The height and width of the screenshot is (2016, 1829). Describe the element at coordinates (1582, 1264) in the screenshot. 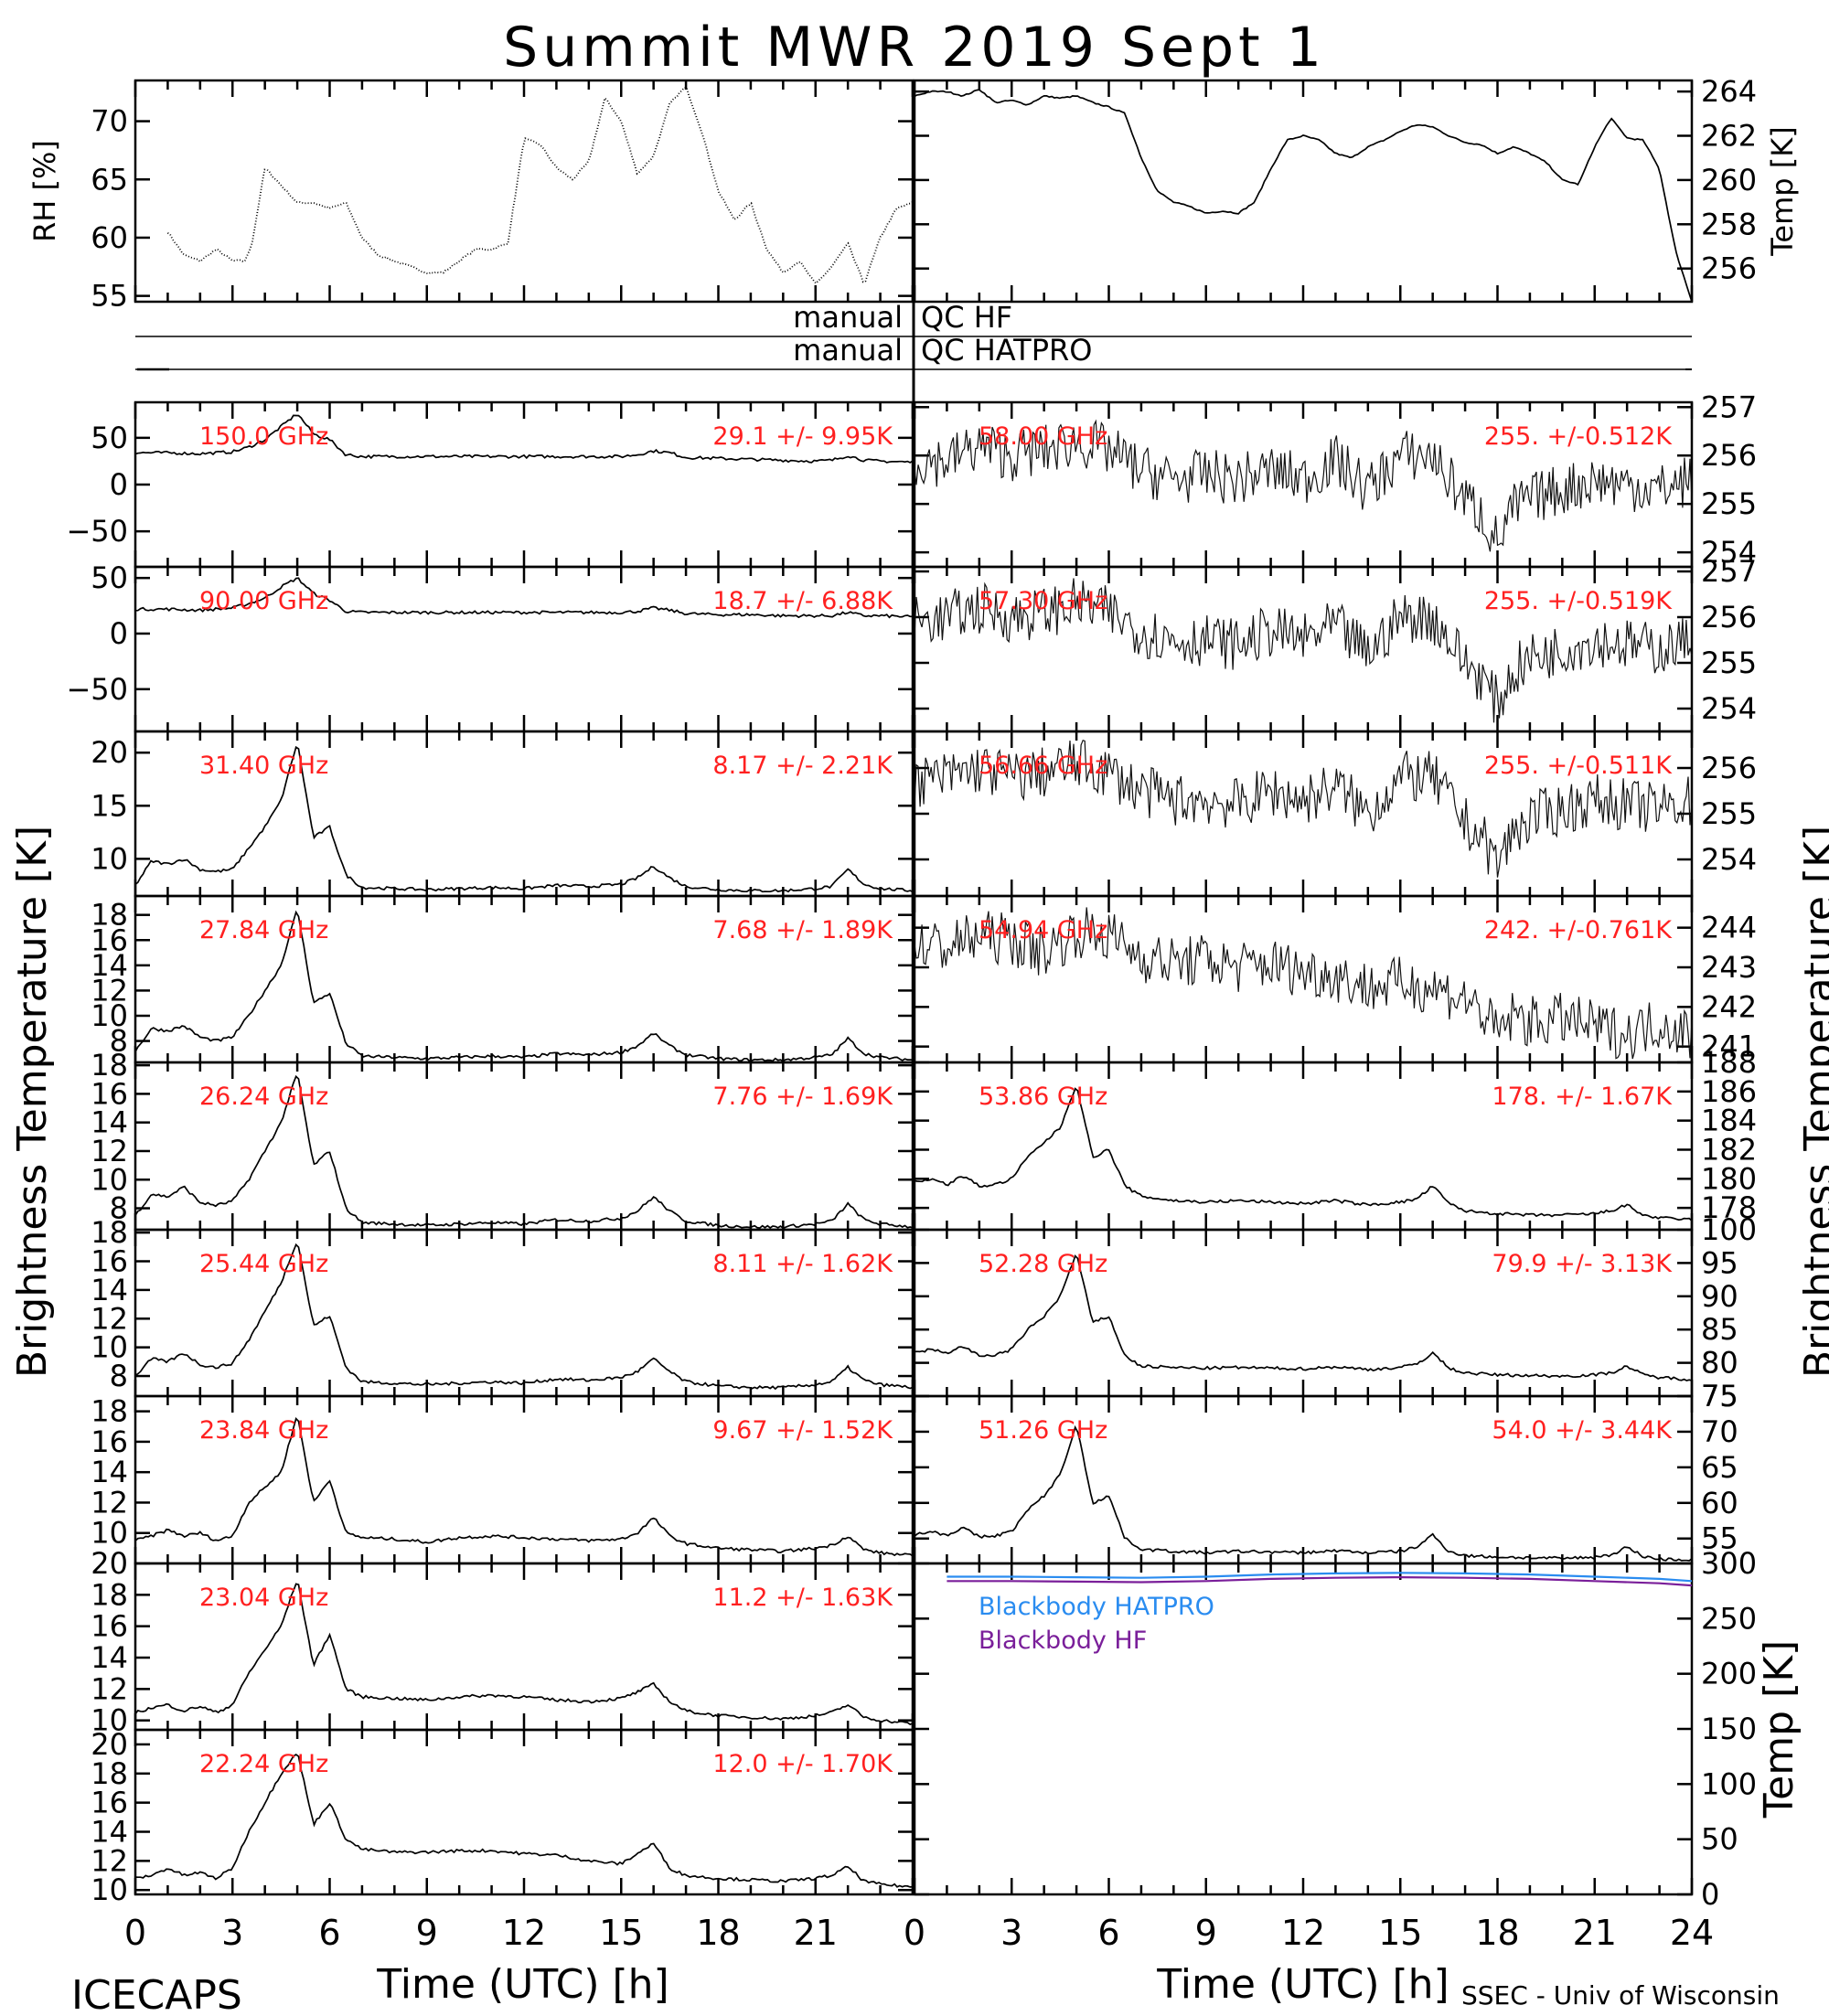

I see `channel-stats: 79.9 +/- 3.13K` at that location.